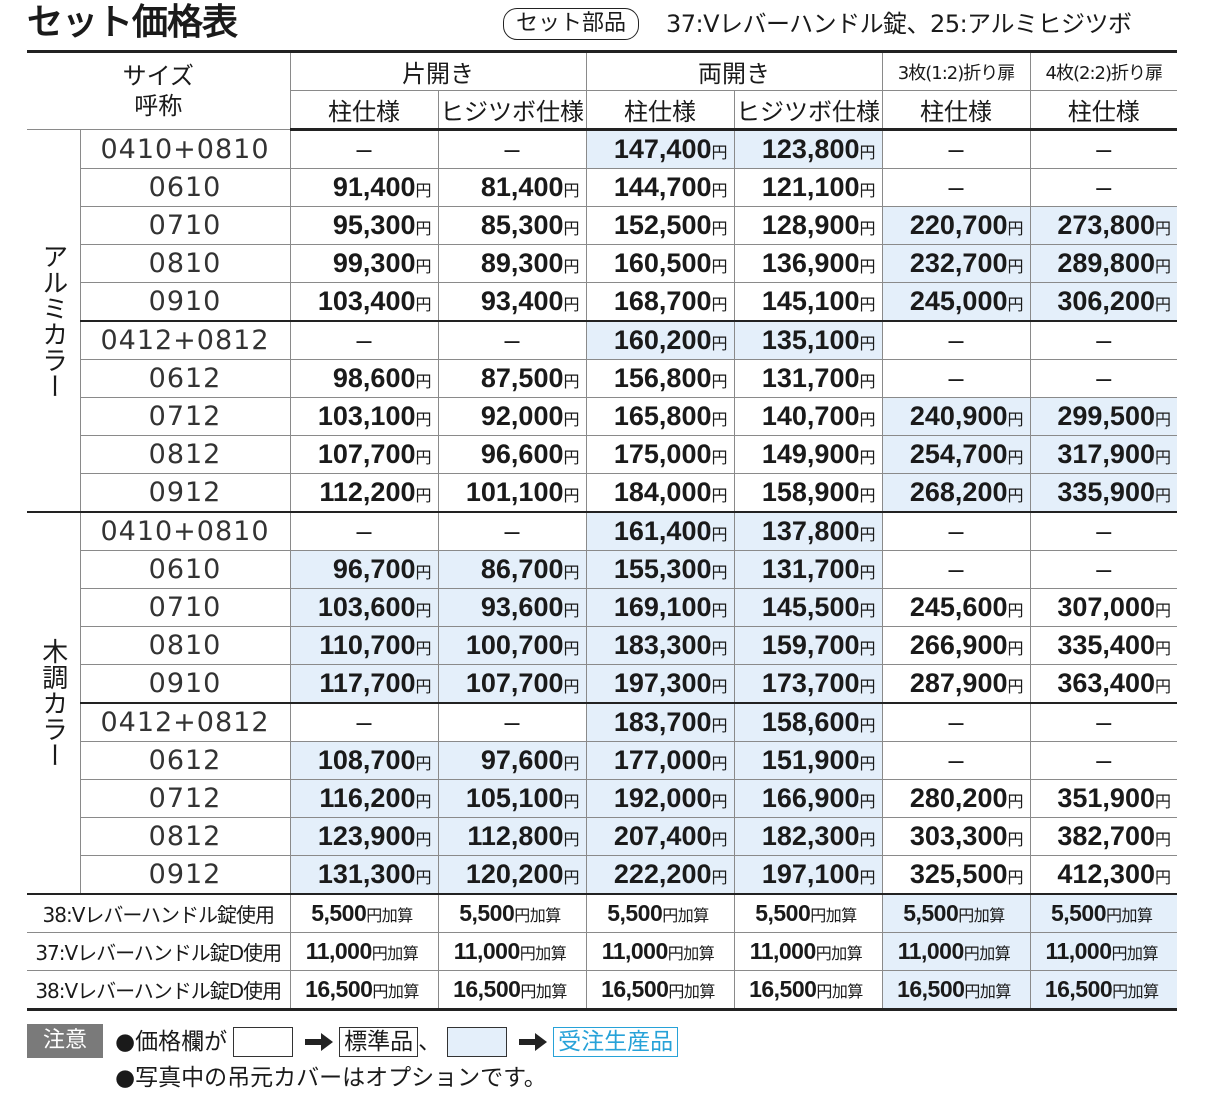 This screenshot has height=1104, width=1210. Describe the element at coordinates (602, 378) in the screenshot. I see `price-row: 0612 98,600円 87,500円 156,800円 131,700円 – –` at that location.